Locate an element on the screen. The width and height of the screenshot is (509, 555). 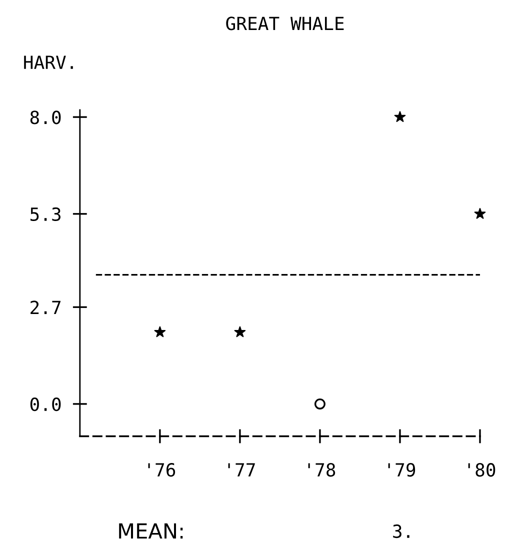
y-tick-label: 2.7 is located at coordinates (45, 307).